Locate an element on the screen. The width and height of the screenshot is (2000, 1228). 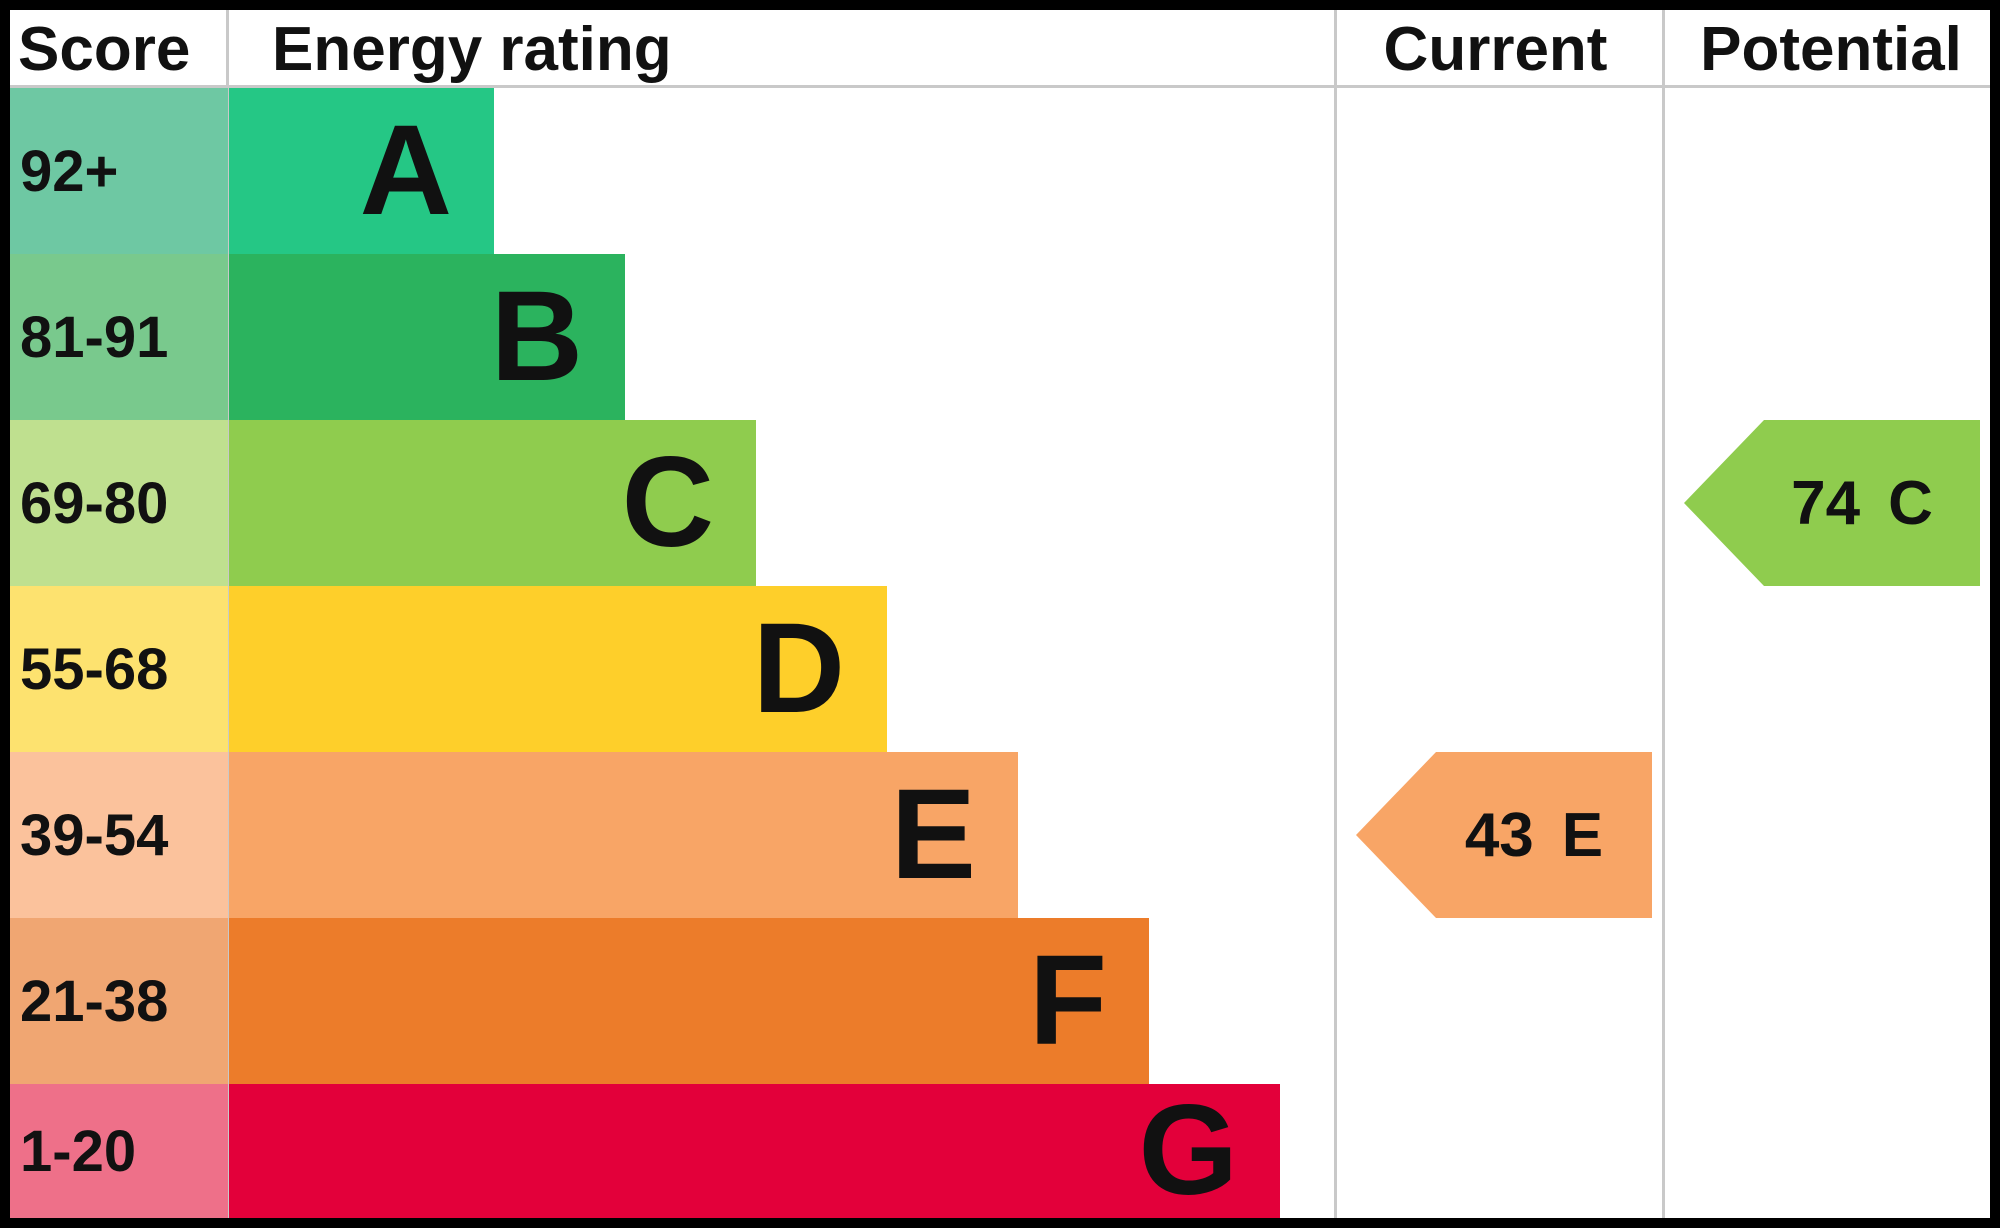
score-header: Score is located at coordinates (104, 49).